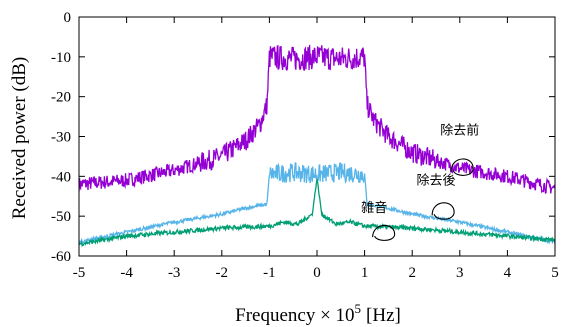 This screenshot has height=327, width=563. I want to click on y-tick-label: -40, so click(61, 177).